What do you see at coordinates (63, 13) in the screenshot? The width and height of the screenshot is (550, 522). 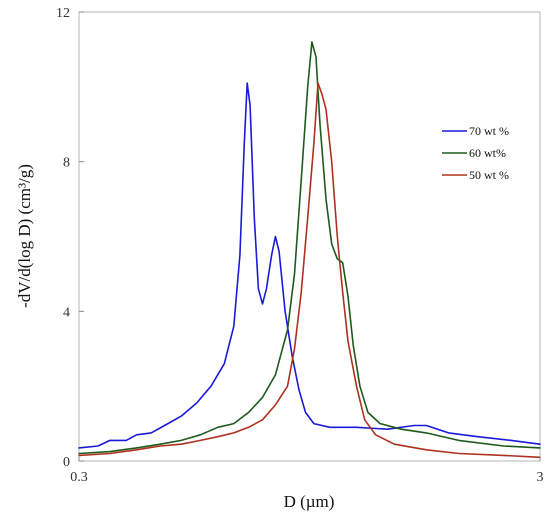 I see `y-tick-label: 12` at bounding box center [63, 13].